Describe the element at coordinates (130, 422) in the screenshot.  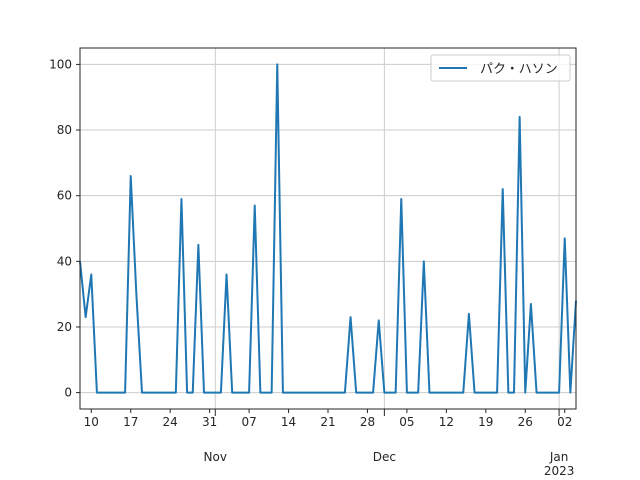
I see `x-tick-label: 17` at that location.